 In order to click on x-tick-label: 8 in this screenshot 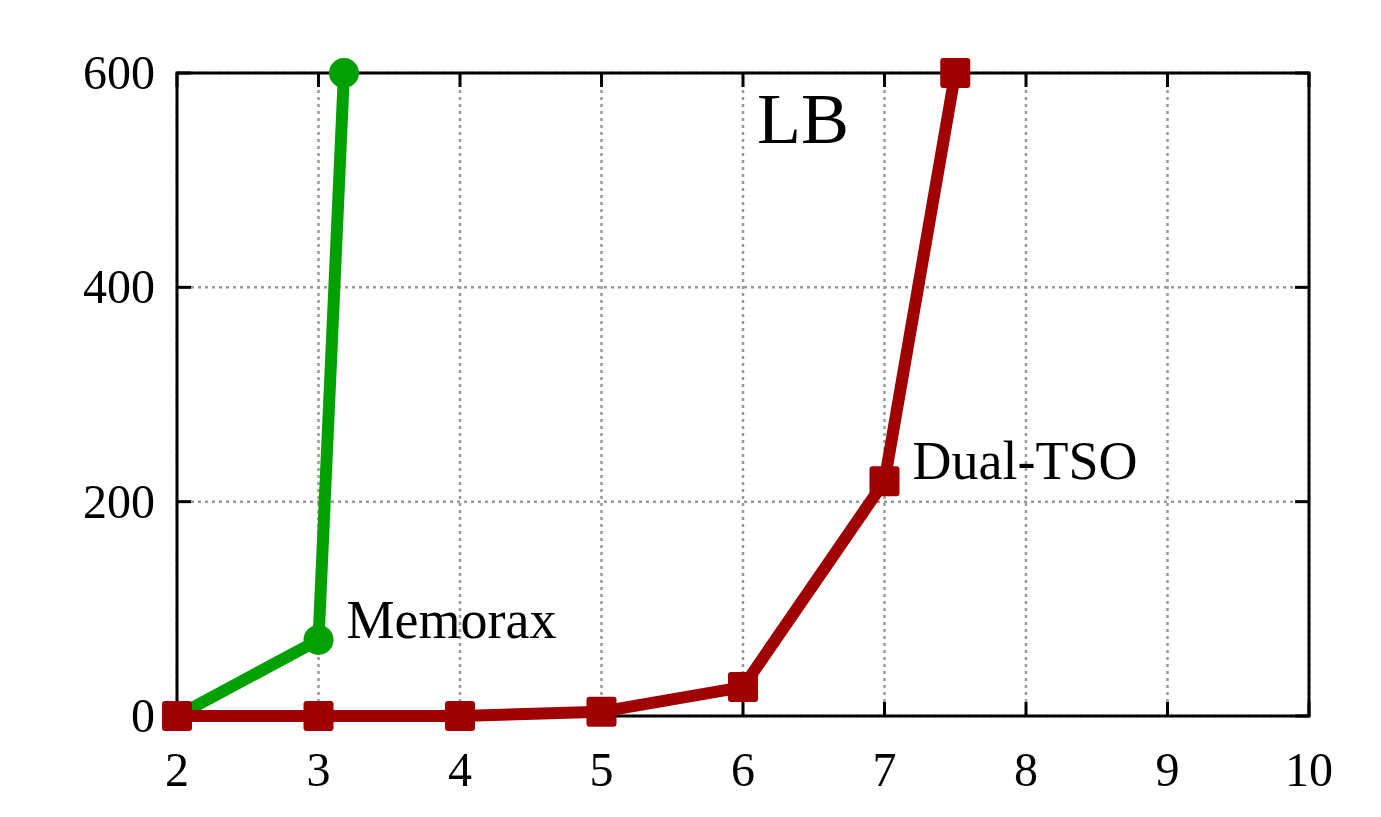, I will do `click(1026, 769)`.